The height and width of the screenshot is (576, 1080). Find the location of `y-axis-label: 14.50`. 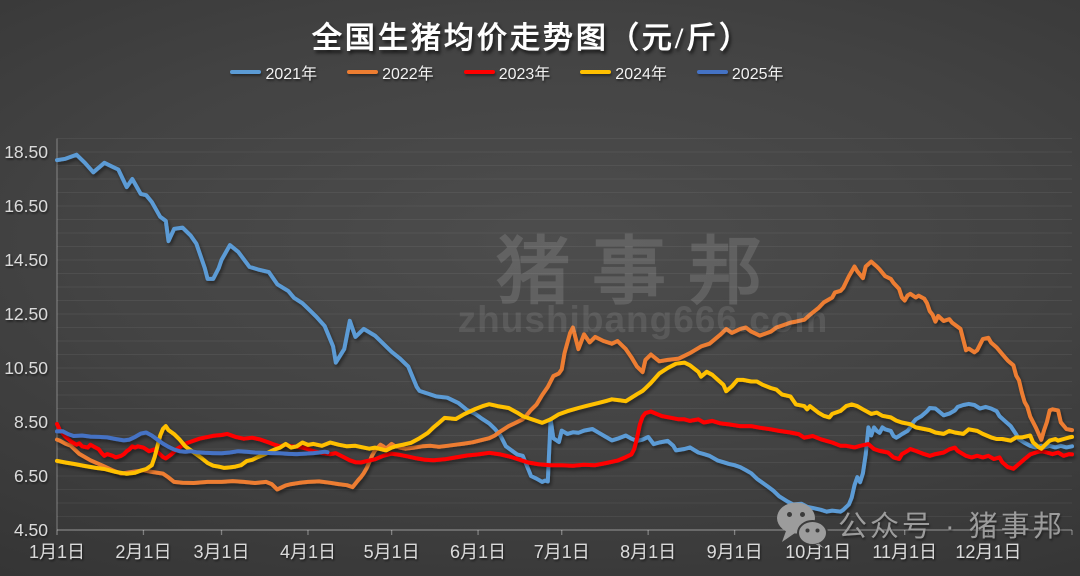

y-axis-label: 14.50 is located at coordinates (26, 260).